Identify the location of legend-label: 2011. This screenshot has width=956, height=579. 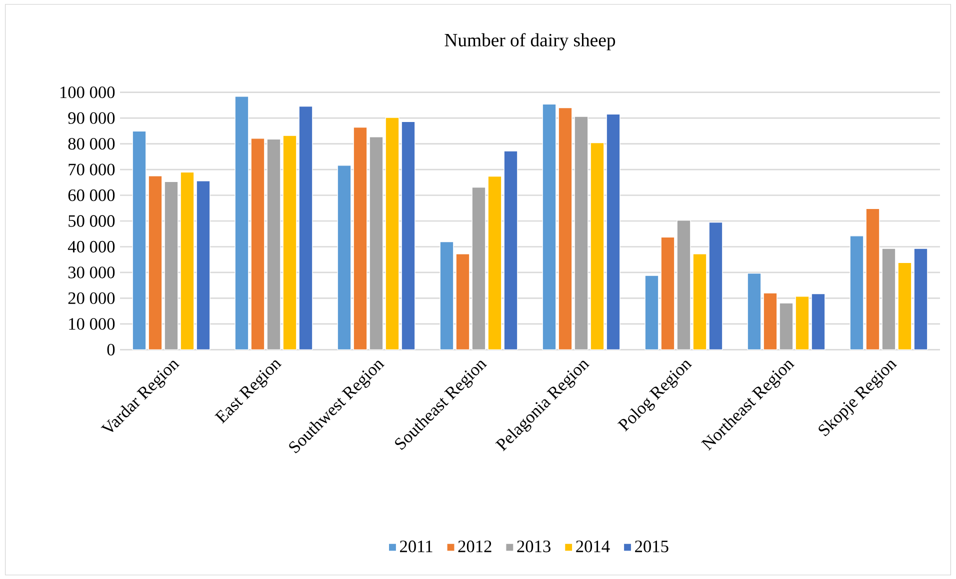
(416, 546).